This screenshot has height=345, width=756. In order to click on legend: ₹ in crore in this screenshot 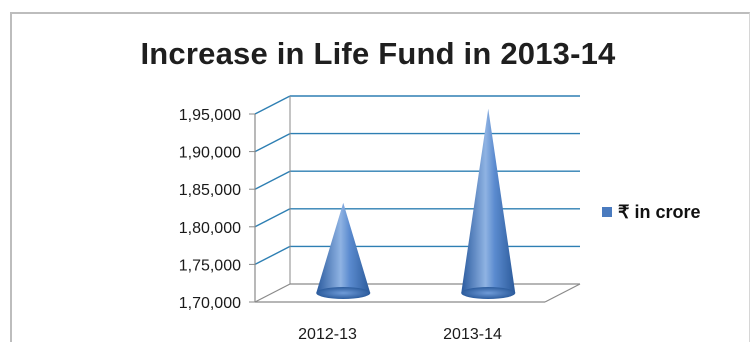, I will do `click(651, 212)`.